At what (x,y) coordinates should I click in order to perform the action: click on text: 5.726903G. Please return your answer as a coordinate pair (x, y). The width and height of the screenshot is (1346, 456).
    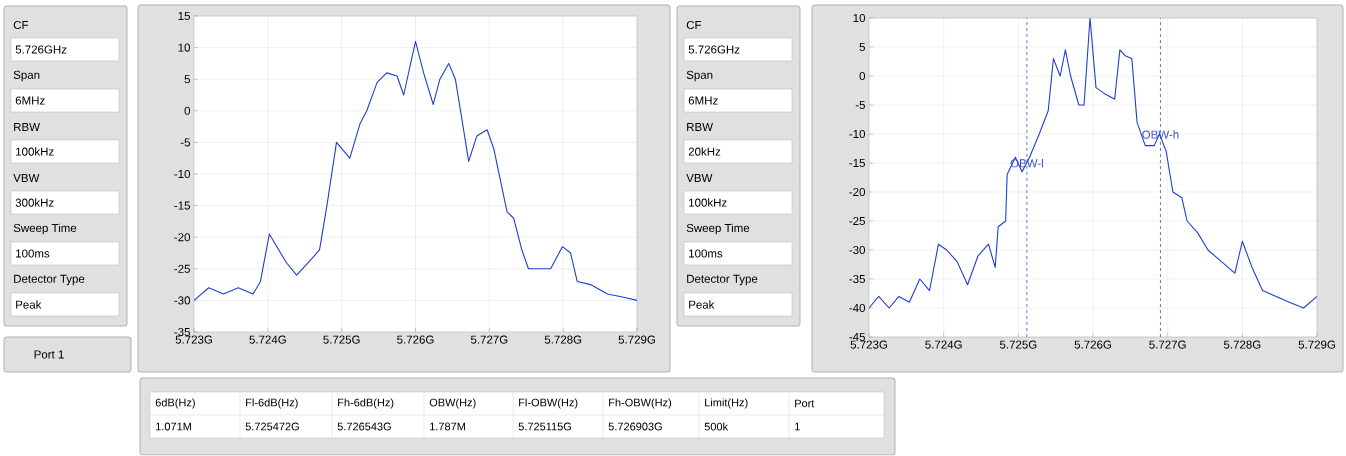
    Looking at the image, I should click on (635, 426).